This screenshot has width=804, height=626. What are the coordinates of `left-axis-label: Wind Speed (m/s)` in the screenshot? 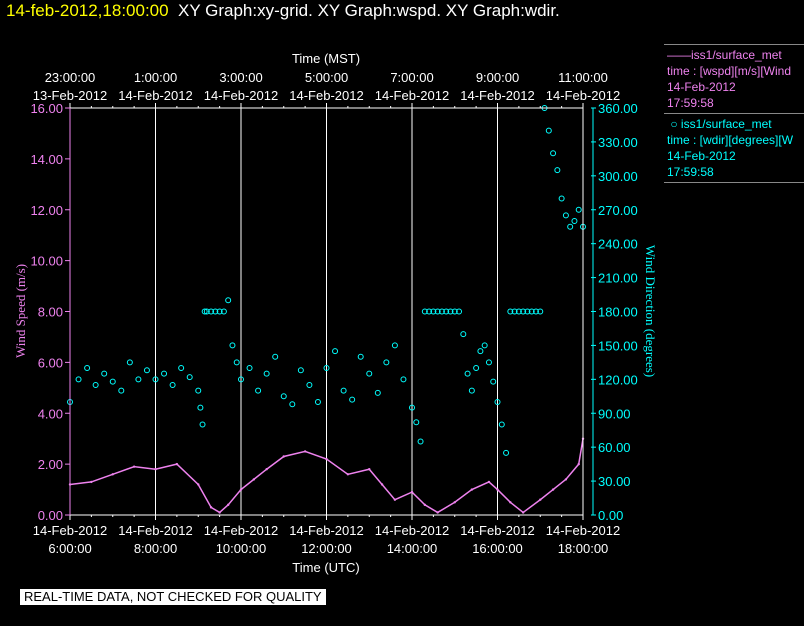 It's located at (20, 311).